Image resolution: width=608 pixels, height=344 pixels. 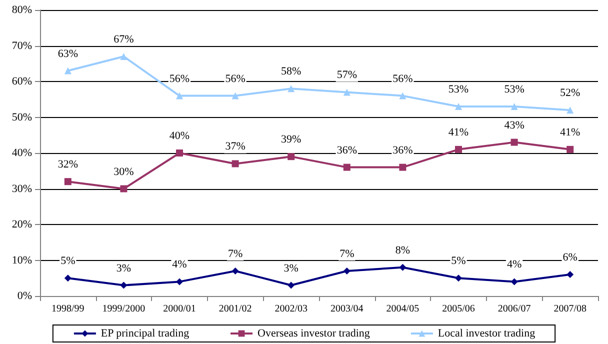 What do you see at coordinates (458, 309) in the screenshot?
I see `x-tick-label: 2005/06` at bounding box center [458, 309].